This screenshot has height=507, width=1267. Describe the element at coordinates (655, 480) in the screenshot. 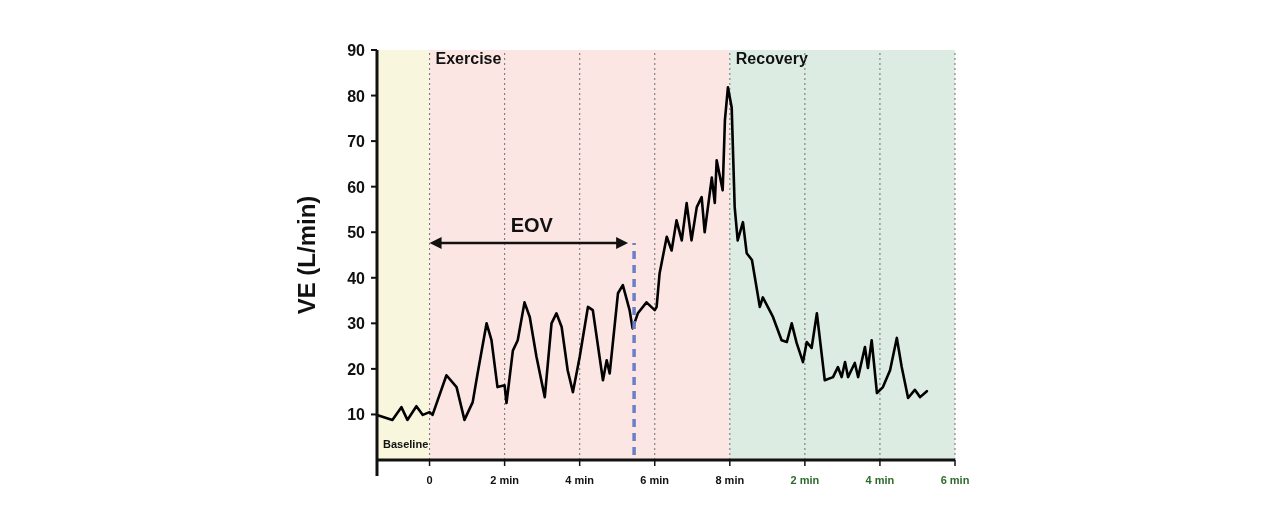

I see `x-tick-label: 6 min` at that location.